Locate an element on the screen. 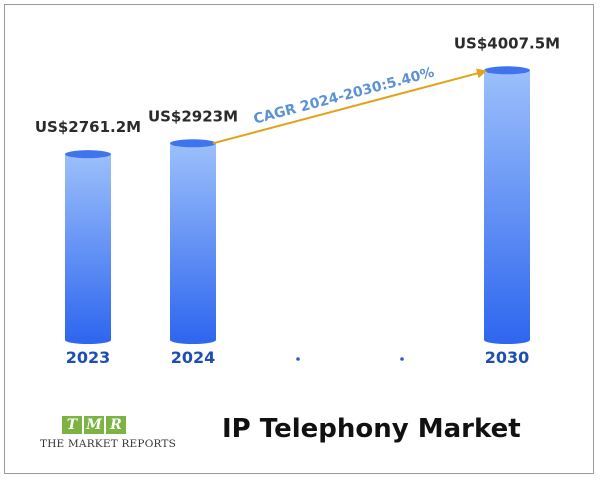  chart-title: IP Telephony Market is located at coordinates (371, 429).